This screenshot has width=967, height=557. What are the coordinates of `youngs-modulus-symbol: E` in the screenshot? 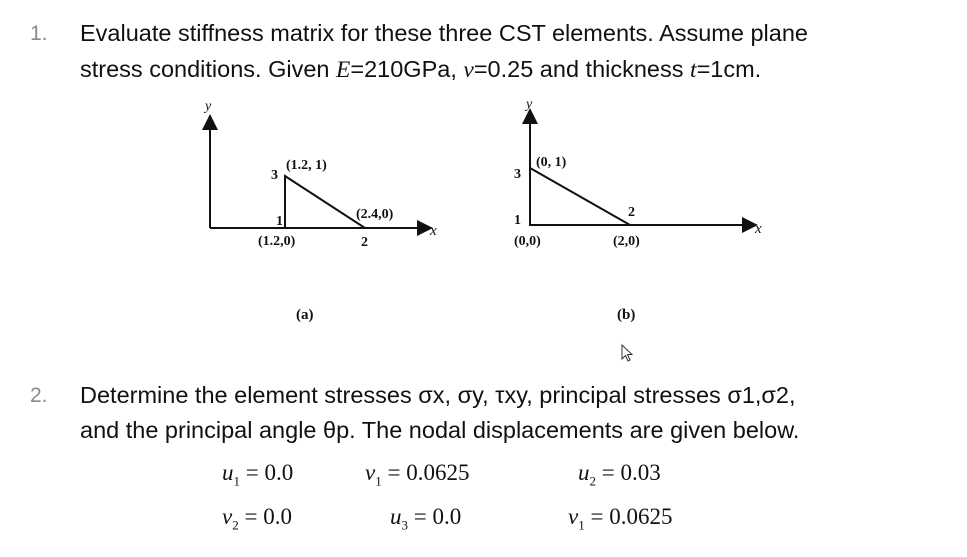 It's located at (343, 70).